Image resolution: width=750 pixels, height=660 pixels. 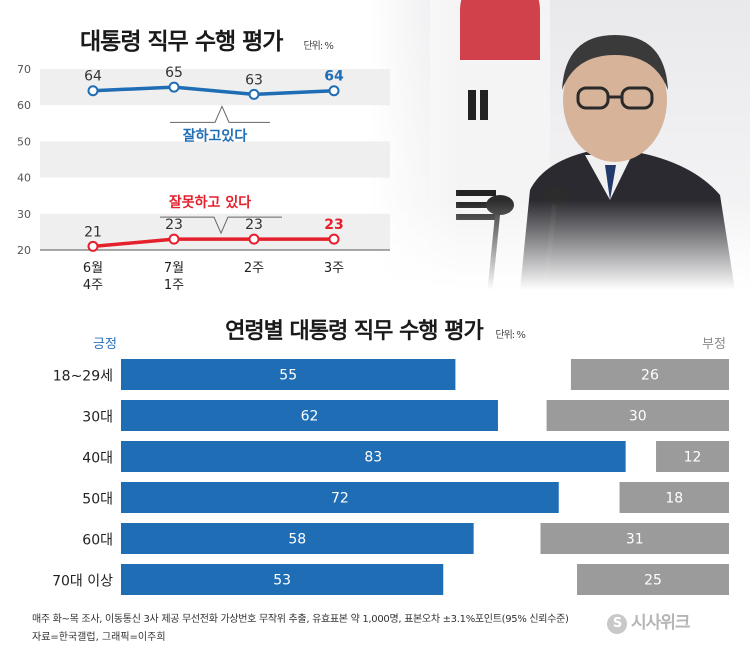 I want to click on y-tick-label: 70, so click(x=24, y=69).